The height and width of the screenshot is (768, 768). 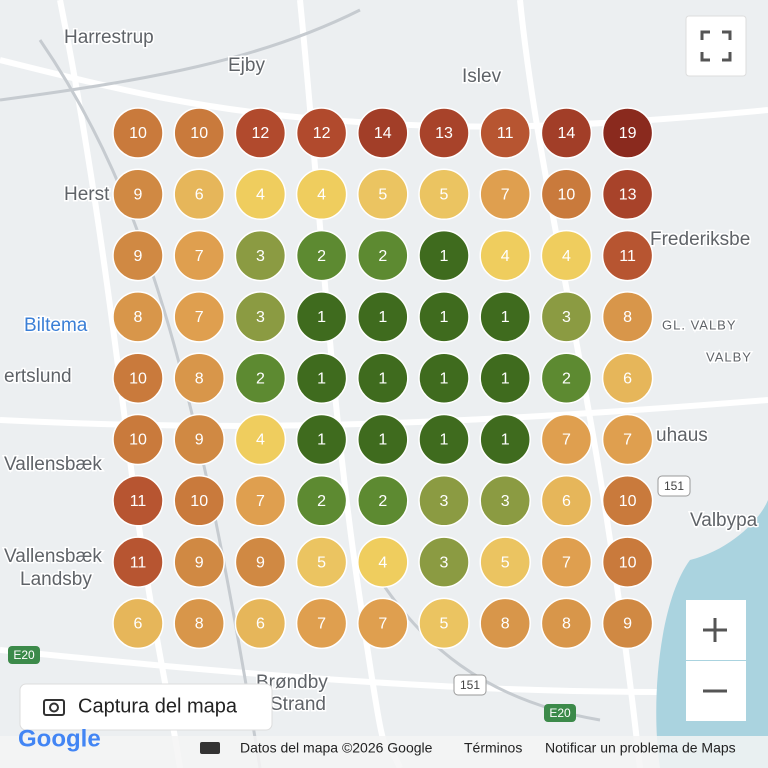 What do you see at coordinates (38, 376) in the screenshot?
I see `map-label: ertslund` at bounding box center [38, 376].